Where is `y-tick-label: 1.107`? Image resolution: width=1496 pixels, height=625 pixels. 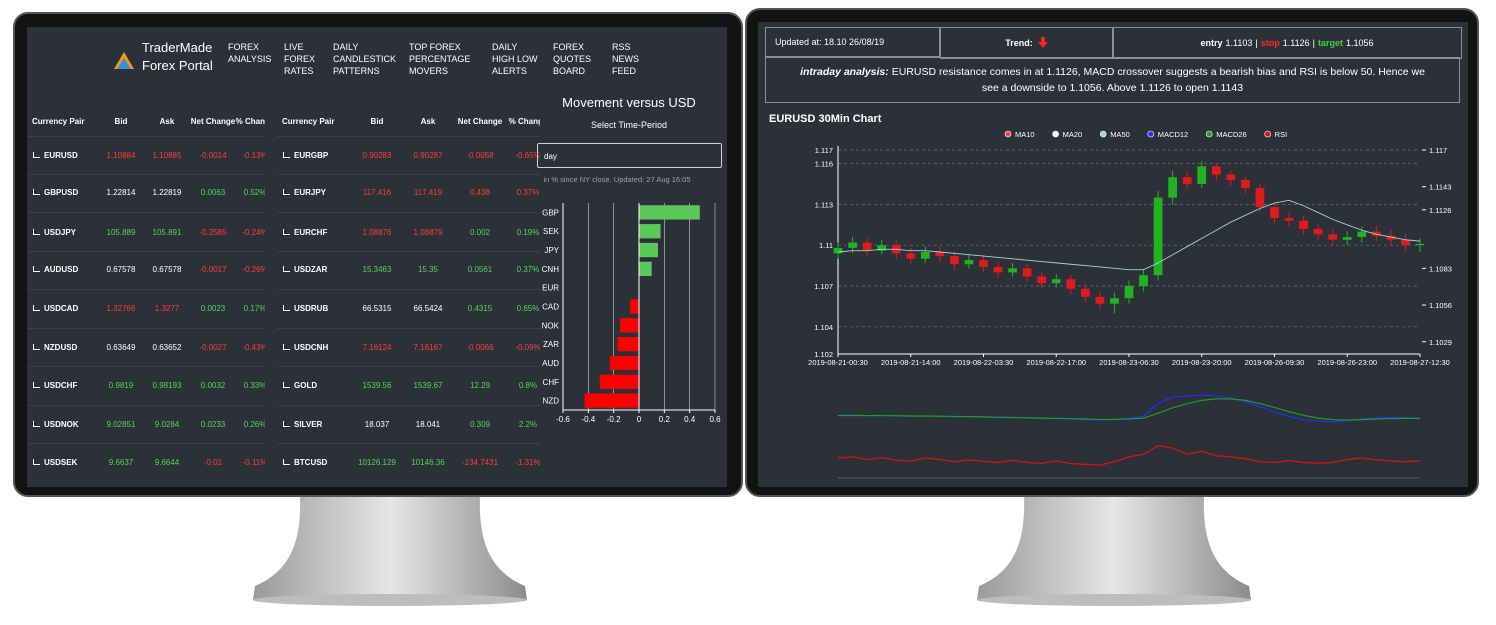
y-tick-label: 1.107 is located at coordinates (823, 286).